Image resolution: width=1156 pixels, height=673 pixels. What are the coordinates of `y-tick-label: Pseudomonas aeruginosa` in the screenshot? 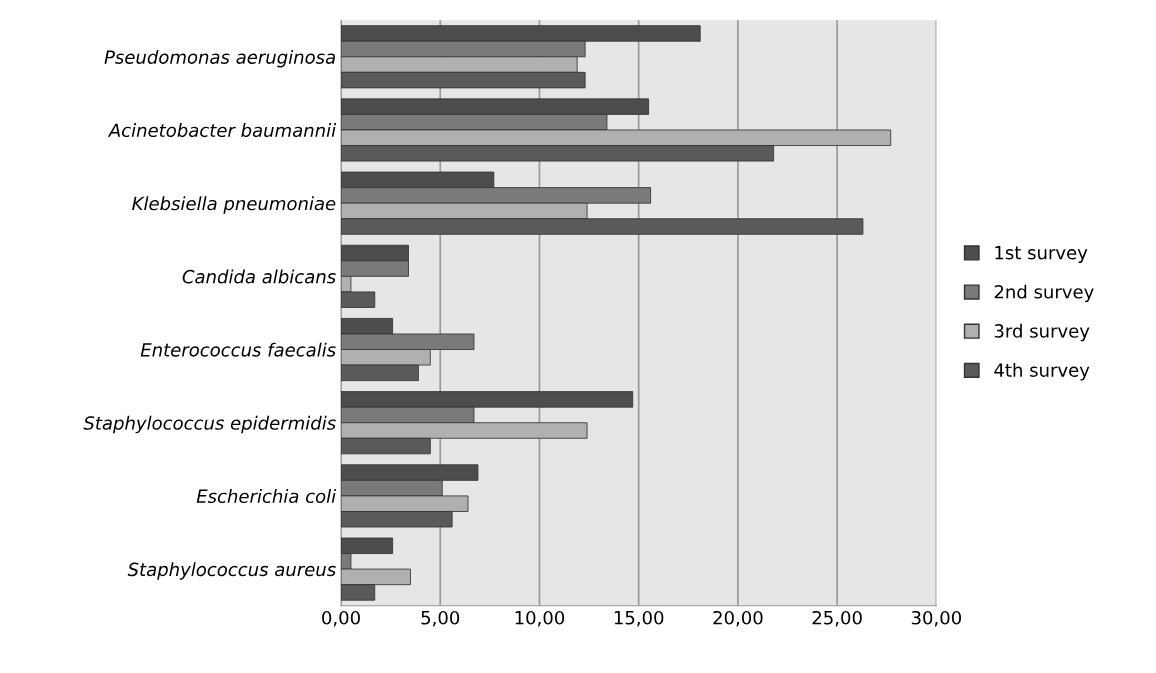 It's located at (219, 58).